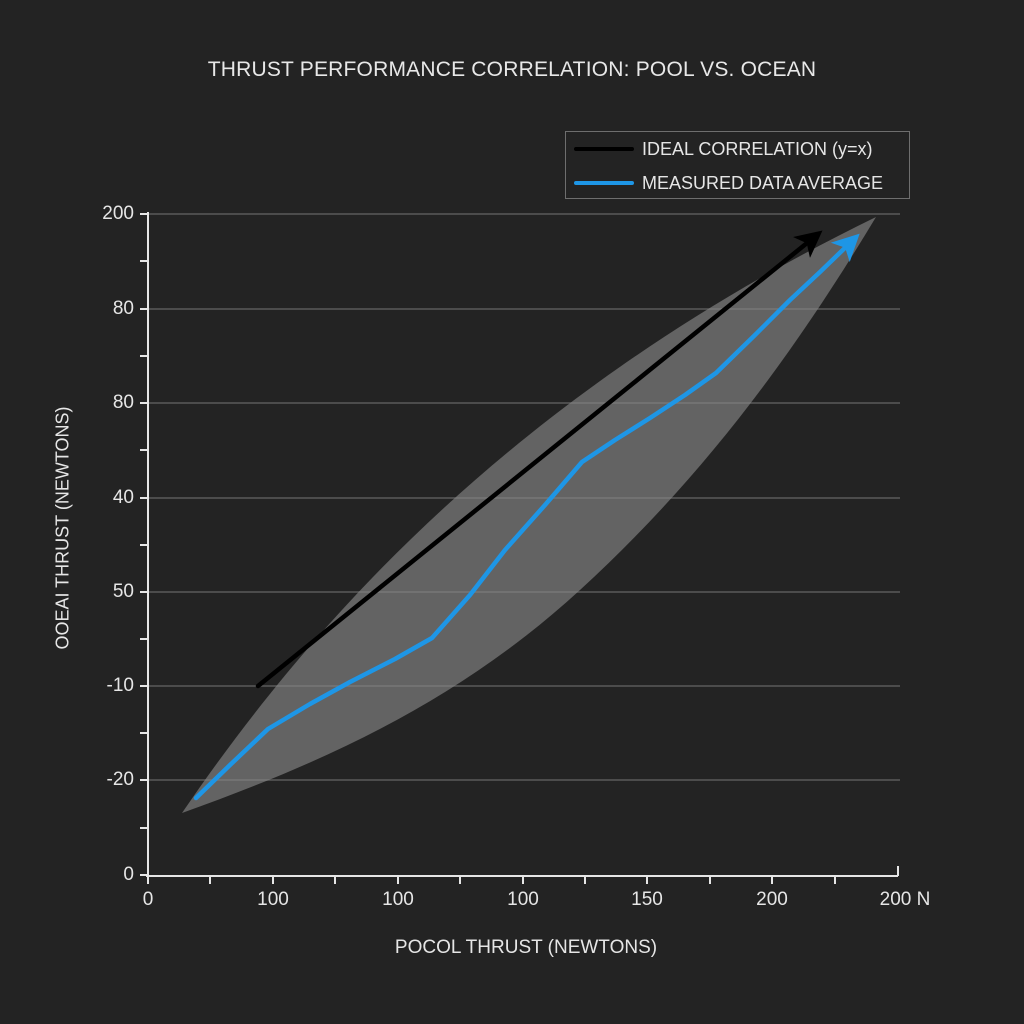 The height and width of the screenshot is (1024, 1024). Describe the element at coordinates (128, 874) in the screenshot. I see `y-tick-label: 0` at that location.